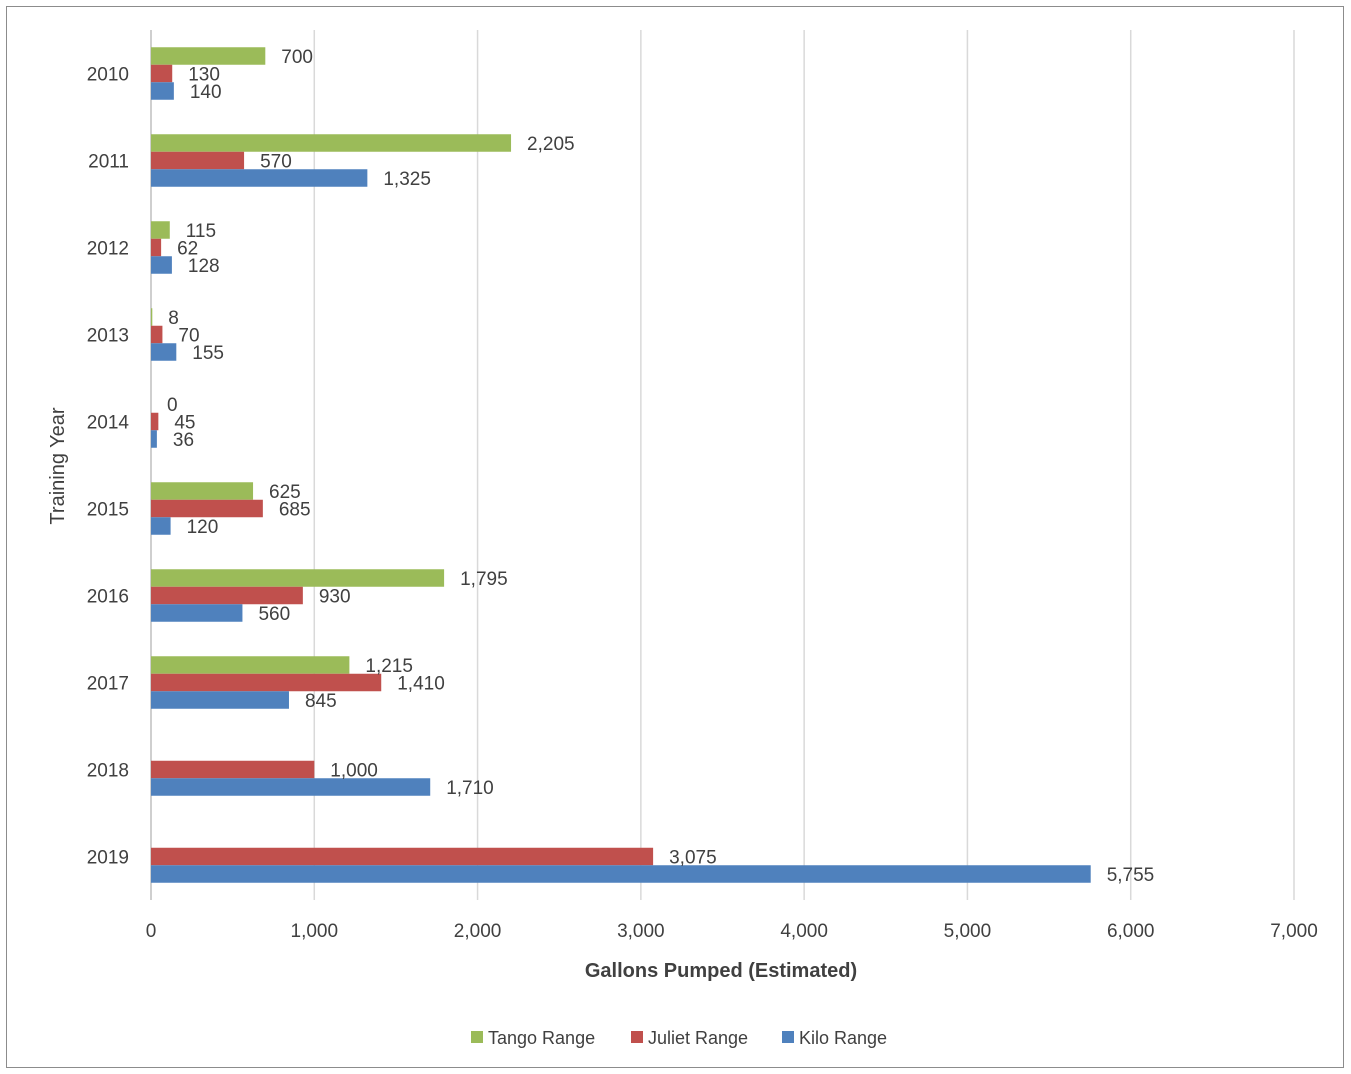 Image resolution: width=1351 pixels, height=1074 pixels. What do you see at coordinates (693, 858) in the screenshot?
I see `data-label: 3,075` at bounding box center [693, 858].